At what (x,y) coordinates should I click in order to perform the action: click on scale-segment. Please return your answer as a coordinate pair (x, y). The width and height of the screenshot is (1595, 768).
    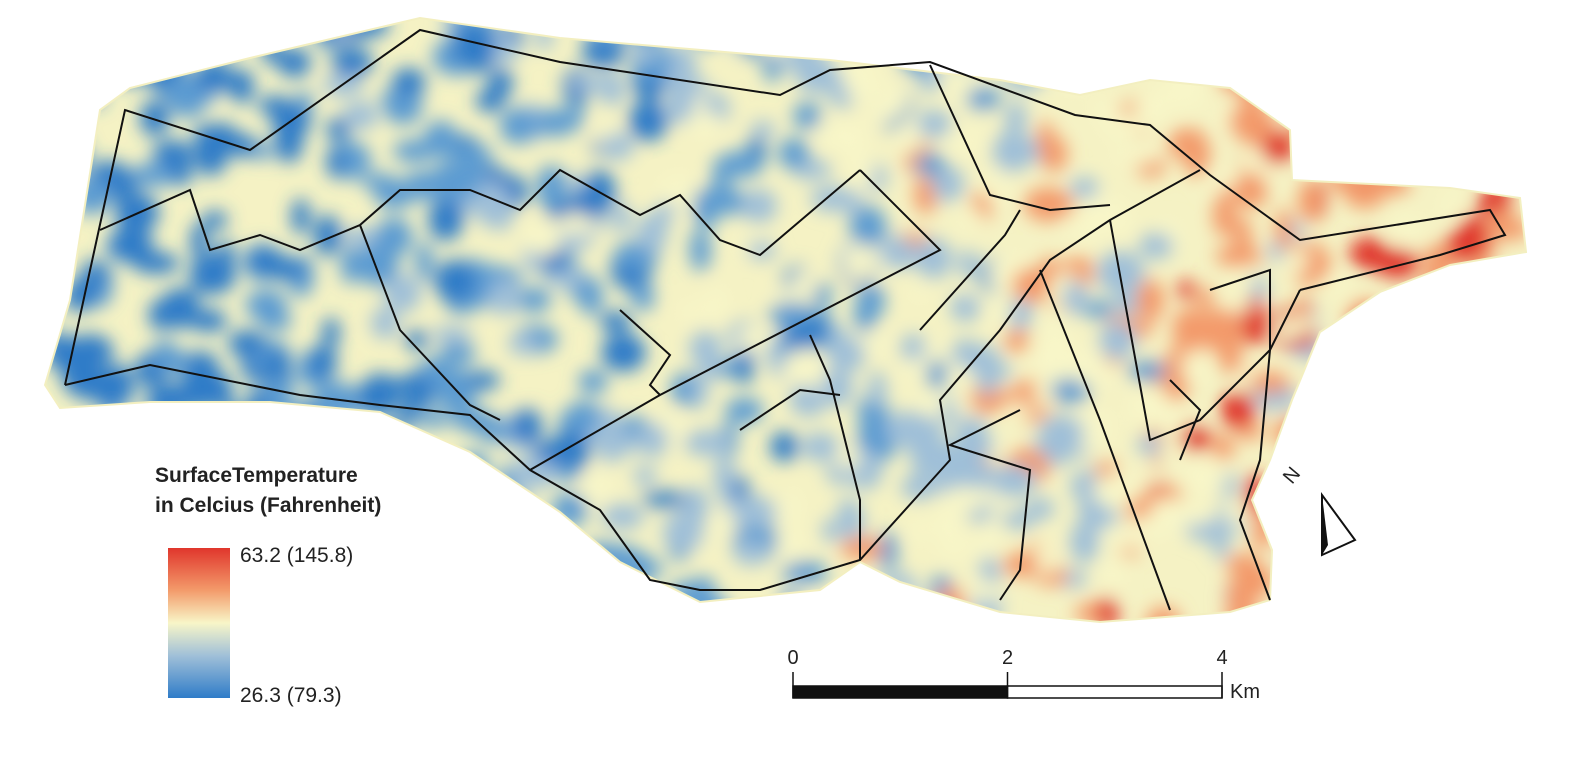
    Looking at the image, I should click on (900, 692).